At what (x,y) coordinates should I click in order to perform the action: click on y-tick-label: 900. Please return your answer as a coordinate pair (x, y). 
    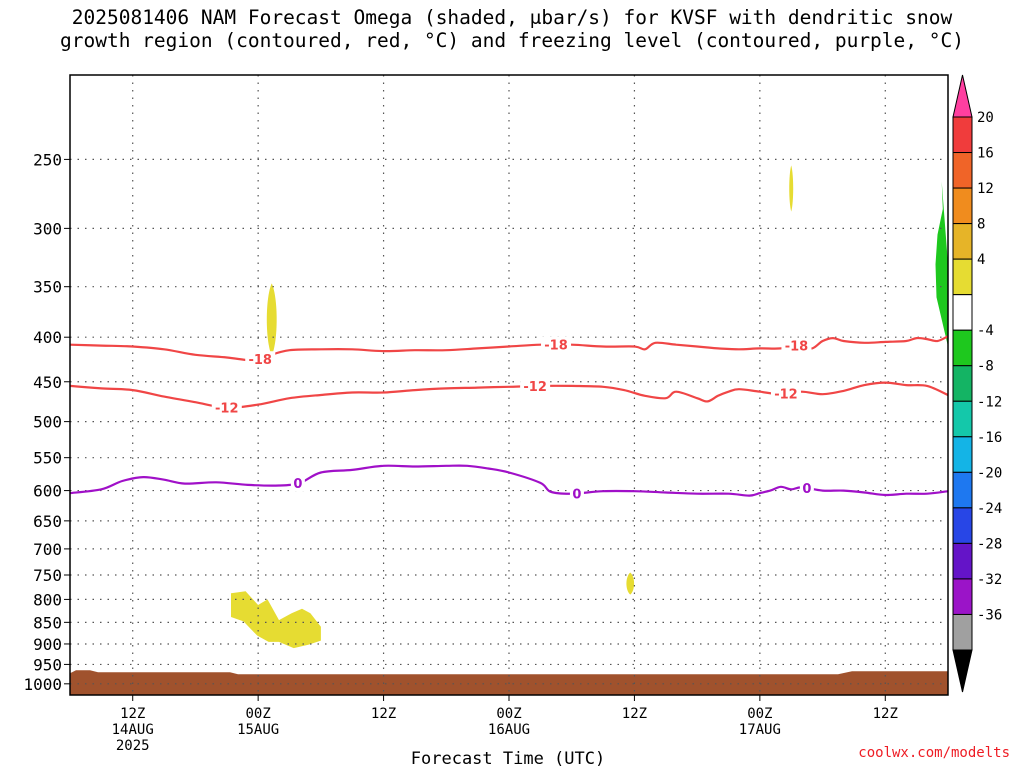
    Looking at the image, I should click on (47, 644).